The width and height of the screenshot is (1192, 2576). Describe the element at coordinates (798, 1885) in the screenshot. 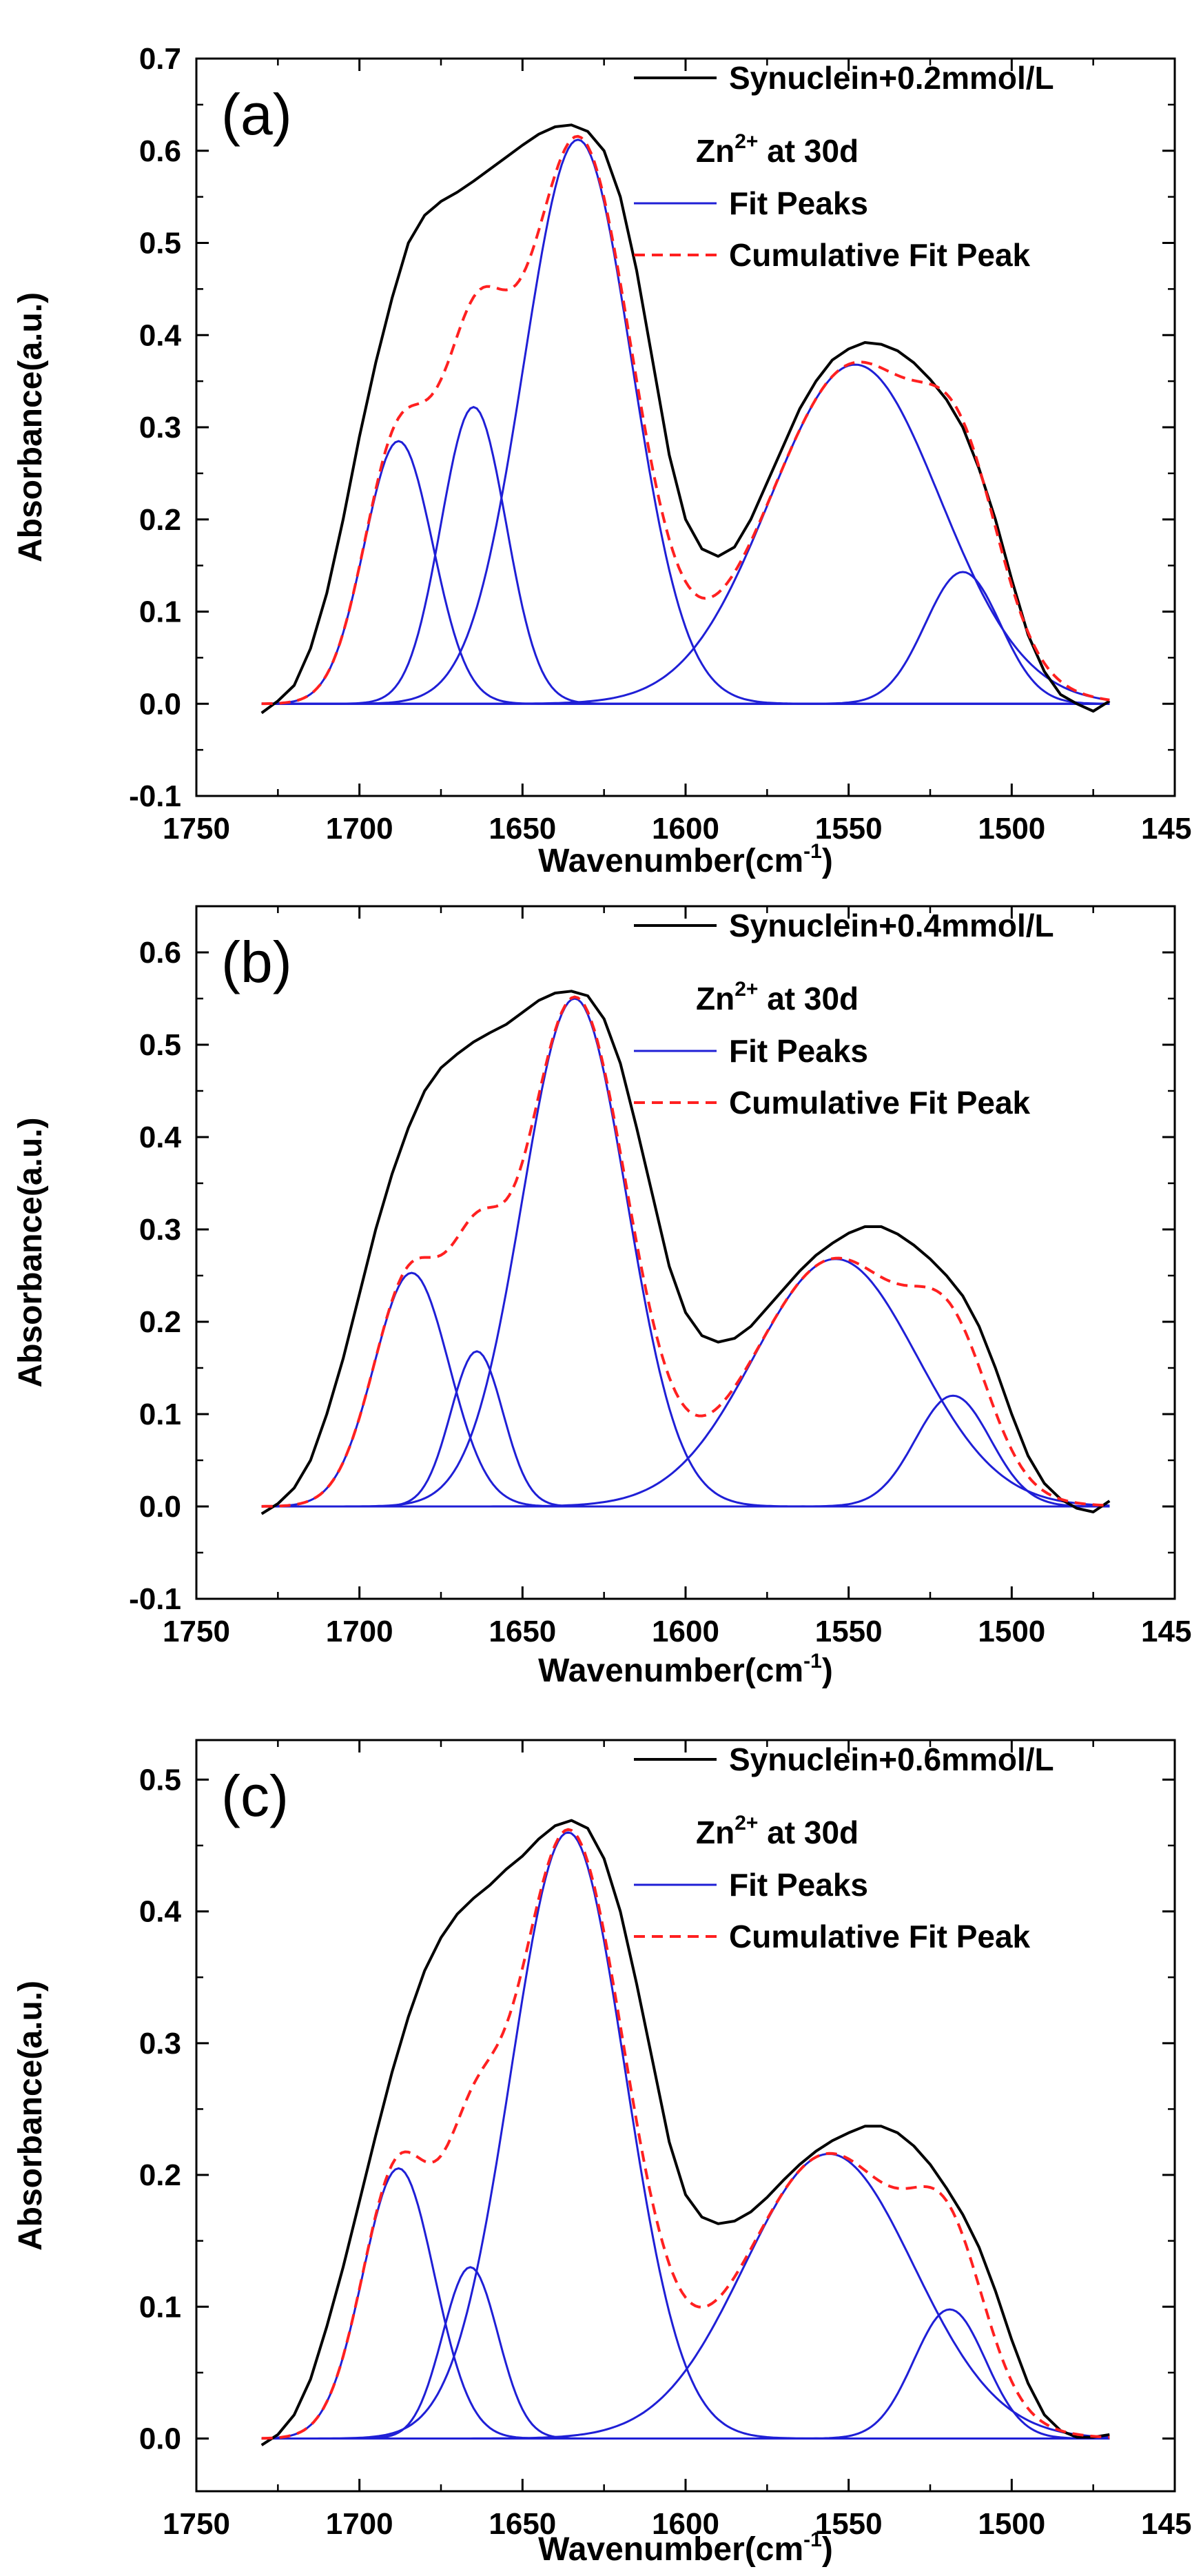

I see `panel-c-legend-fit-label: Fit Peaks` at that location.